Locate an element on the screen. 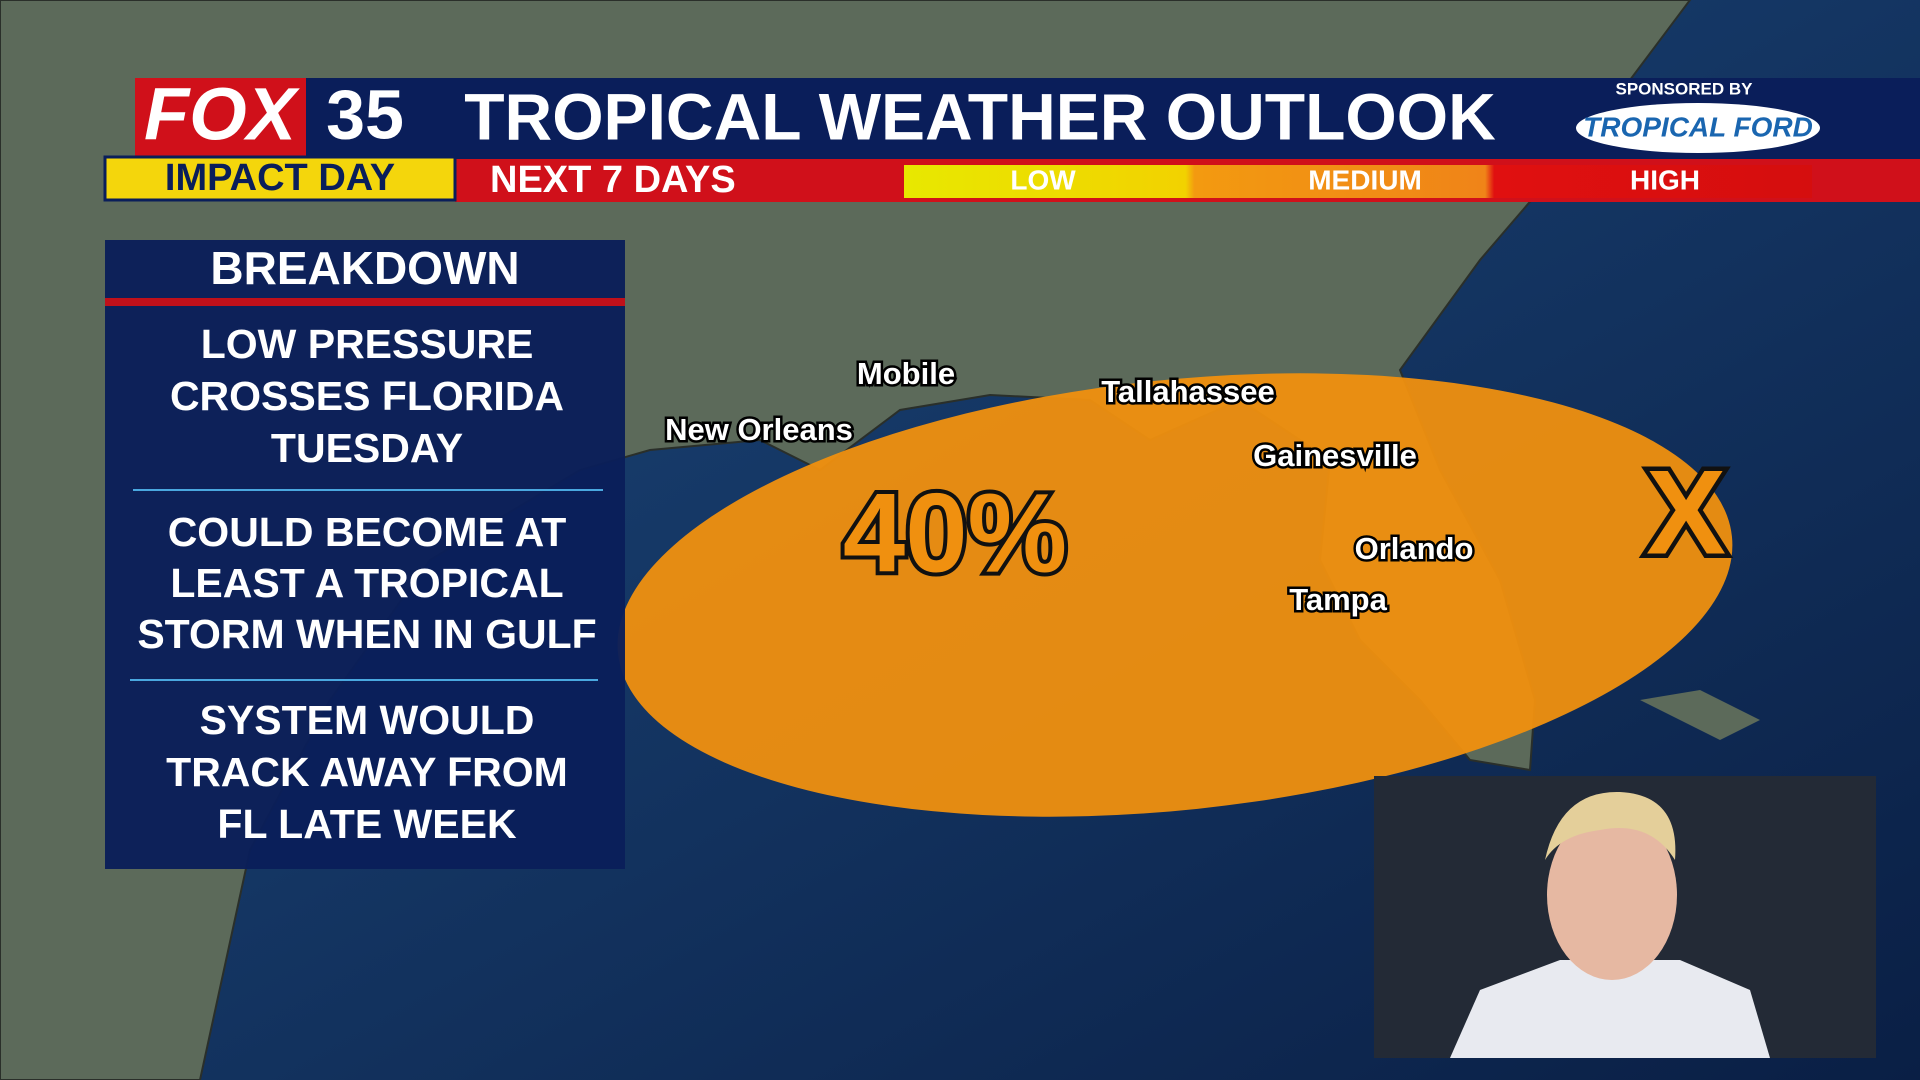 The height and width of the screenshot is (1080, 1920). island is located at coordinates (1700, 715).